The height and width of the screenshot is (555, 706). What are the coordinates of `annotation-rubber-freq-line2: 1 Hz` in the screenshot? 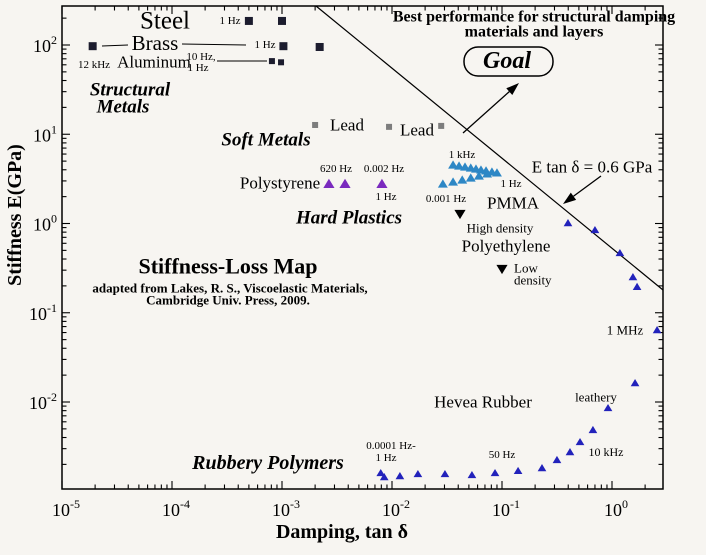 It's located at (385, 458).